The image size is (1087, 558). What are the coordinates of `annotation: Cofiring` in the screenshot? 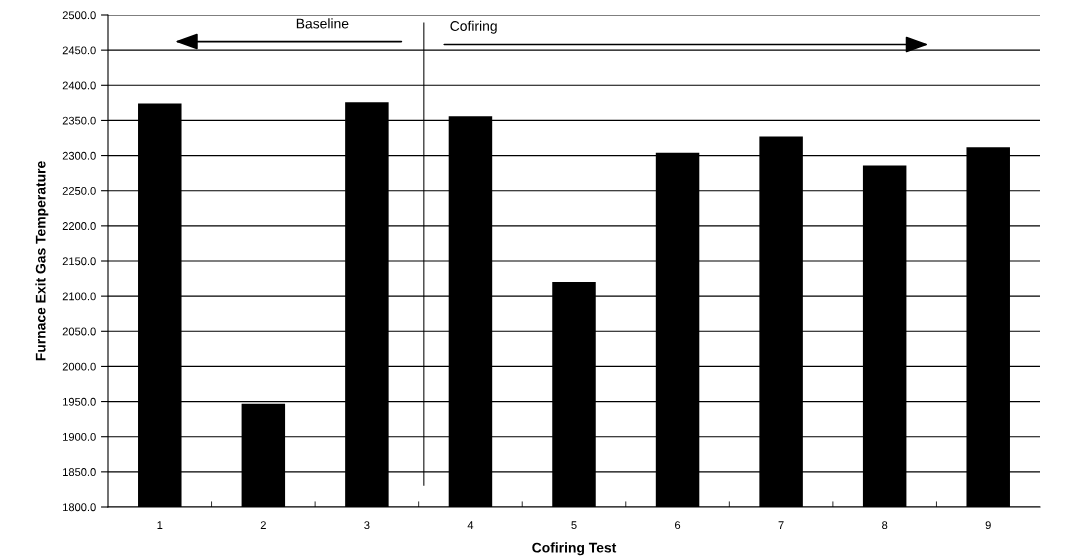 It's located at (473, 27).